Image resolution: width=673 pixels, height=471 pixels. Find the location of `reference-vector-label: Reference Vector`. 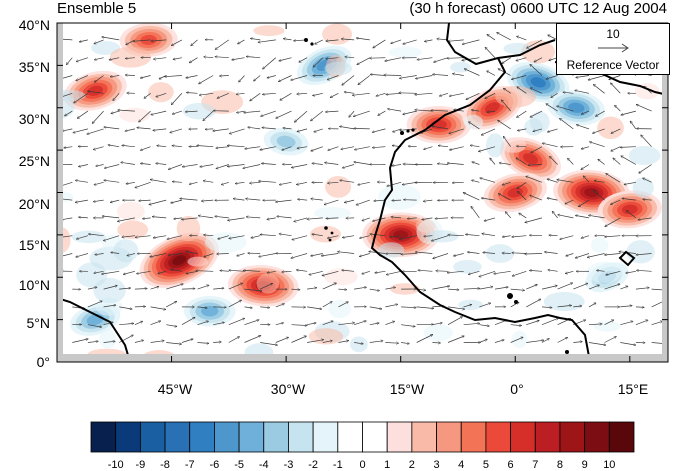

reference-vector-label: Reference Vector is located at coordinates (613, 65).